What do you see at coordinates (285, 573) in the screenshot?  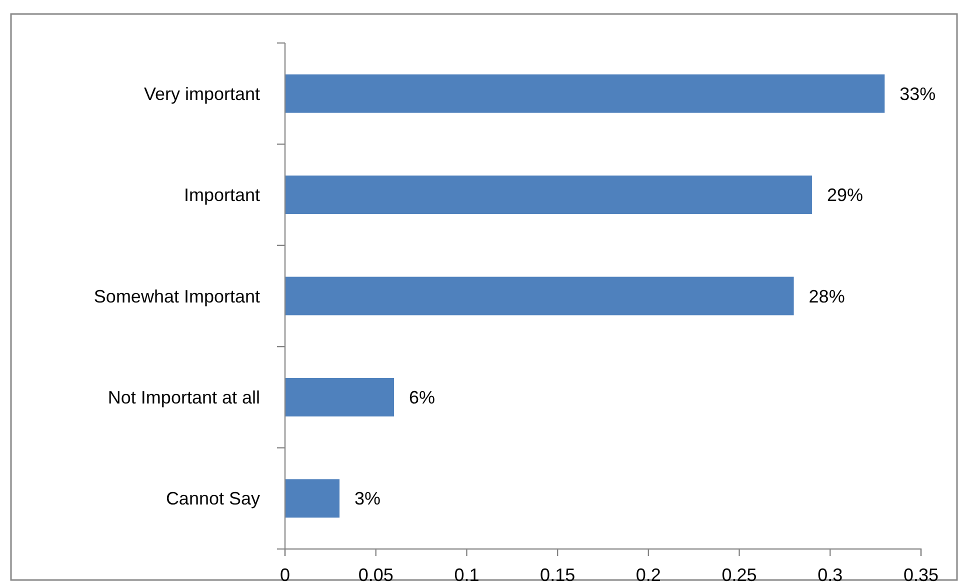 I see `x-tick-label: 0` at bounding box center [285, 573].